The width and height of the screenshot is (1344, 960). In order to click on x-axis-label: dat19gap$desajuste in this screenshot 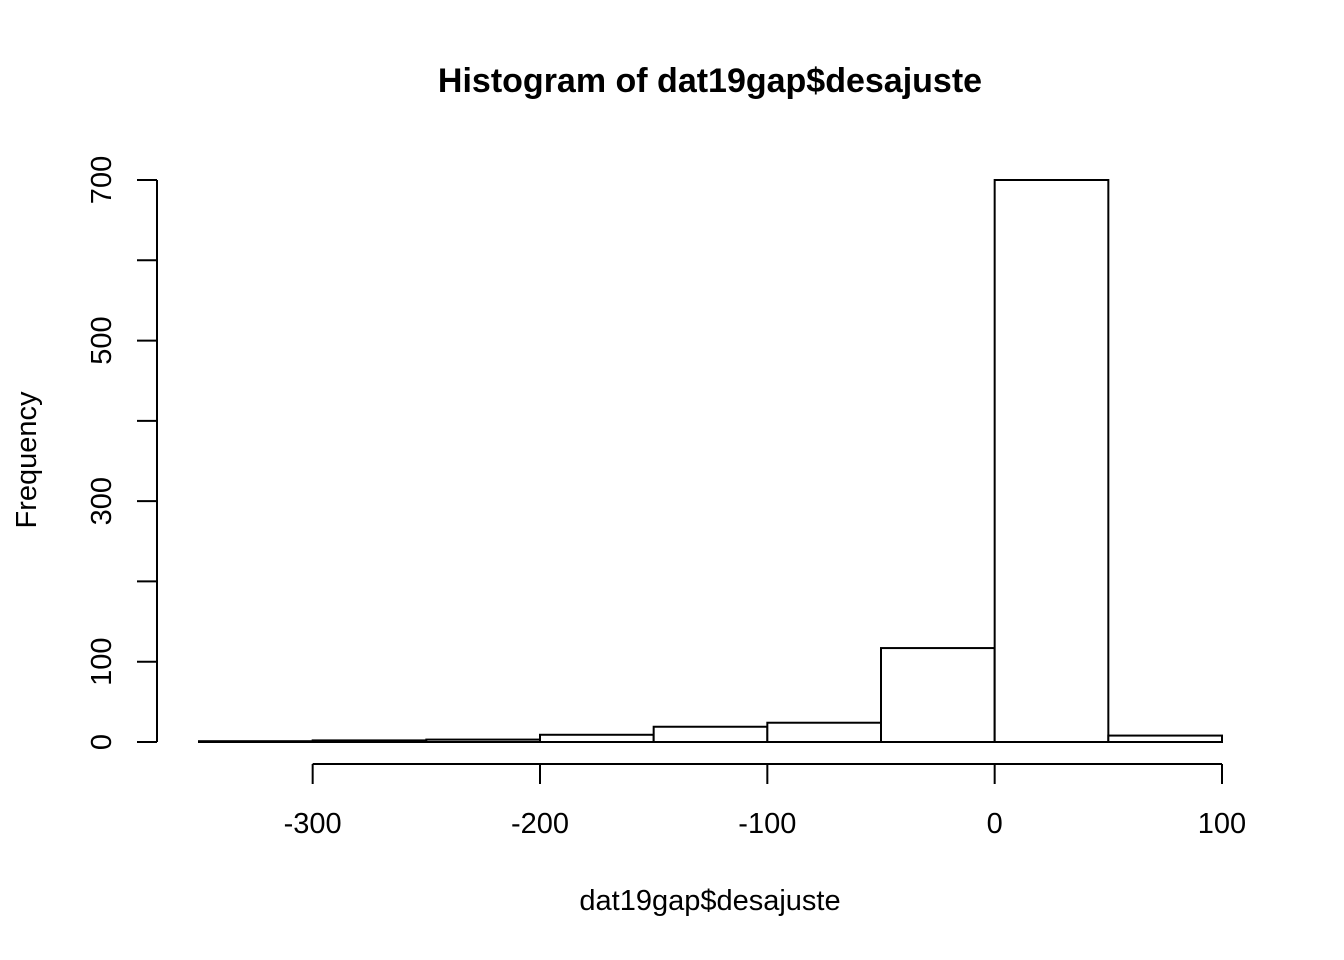, I will do `click(709, 901)`.